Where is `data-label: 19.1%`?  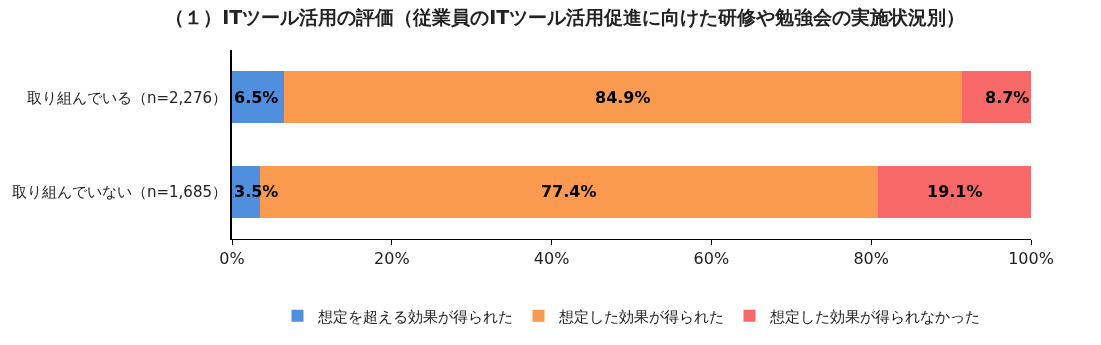 data-label: 19.1% is located at coordinates (955, 191).